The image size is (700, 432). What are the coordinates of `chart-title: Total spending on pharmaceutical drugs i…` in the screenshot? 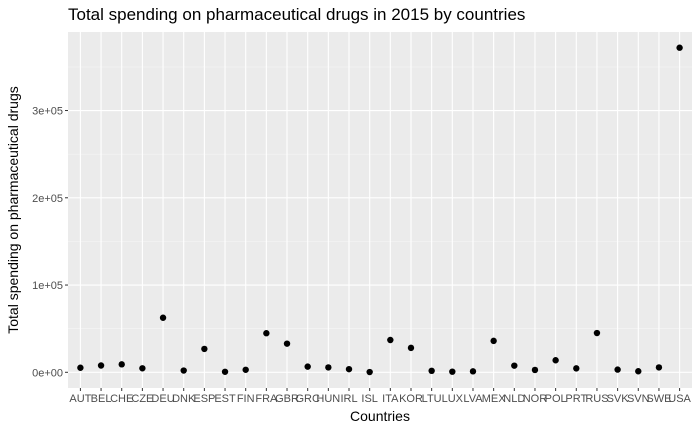 It's located at (296, 14).